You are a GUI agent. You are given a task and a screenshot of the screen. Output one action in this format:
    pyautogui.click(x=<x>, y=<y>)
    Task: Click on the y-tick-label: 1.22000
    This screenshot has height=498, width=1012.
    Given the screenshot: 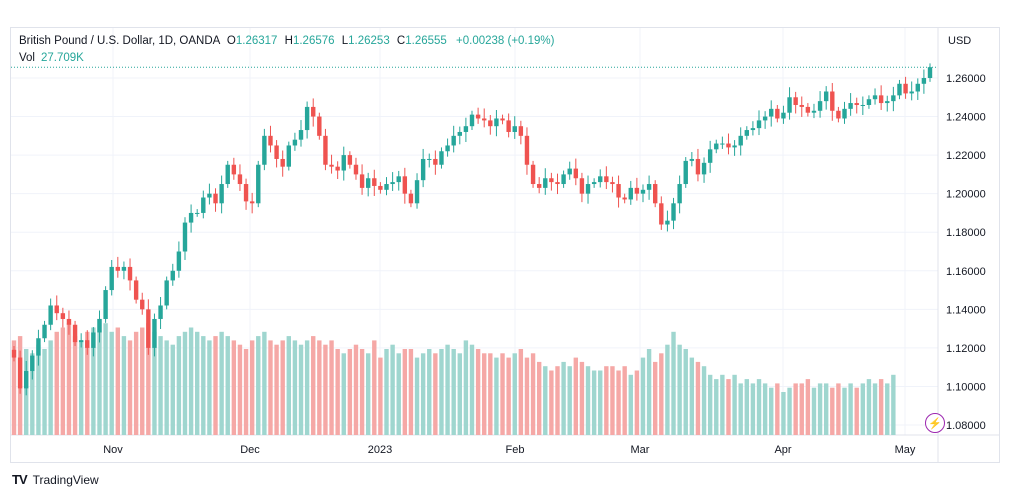 What is the action you would take?
    pyautogui.click(x=966, y=156)
    